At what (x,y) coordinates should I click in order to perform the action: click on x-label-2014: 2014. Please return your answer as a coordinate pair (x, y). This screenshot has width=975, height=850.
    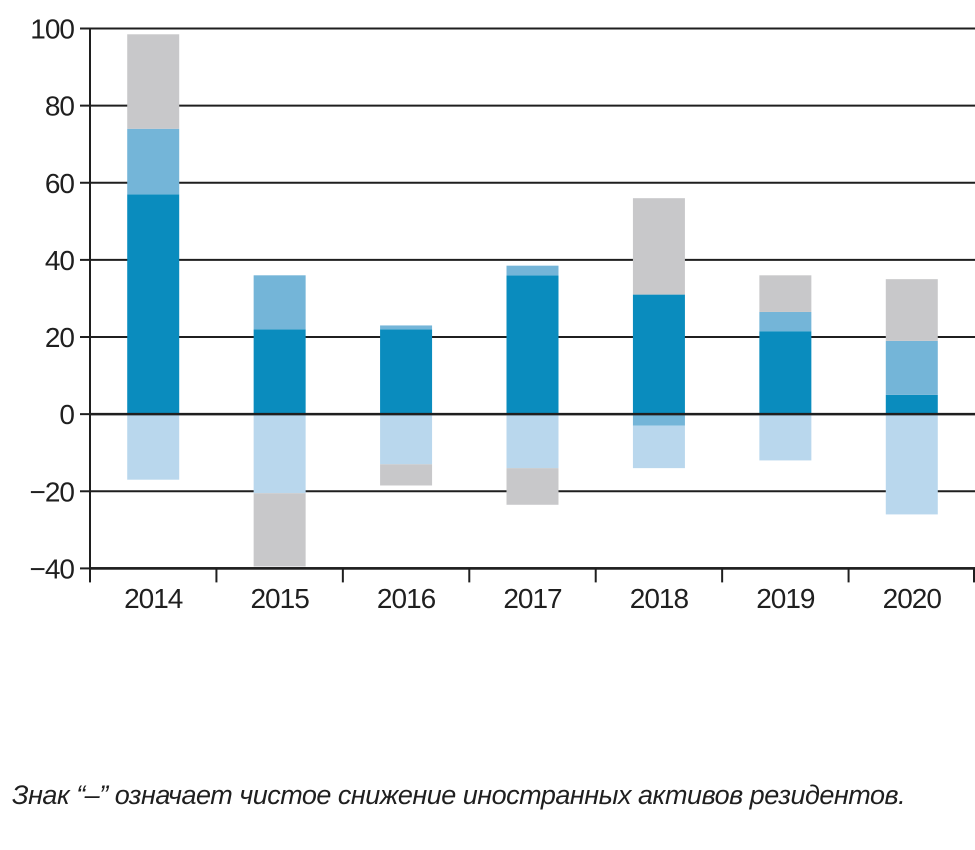
    Looking at the image, I should click on (153, 598).